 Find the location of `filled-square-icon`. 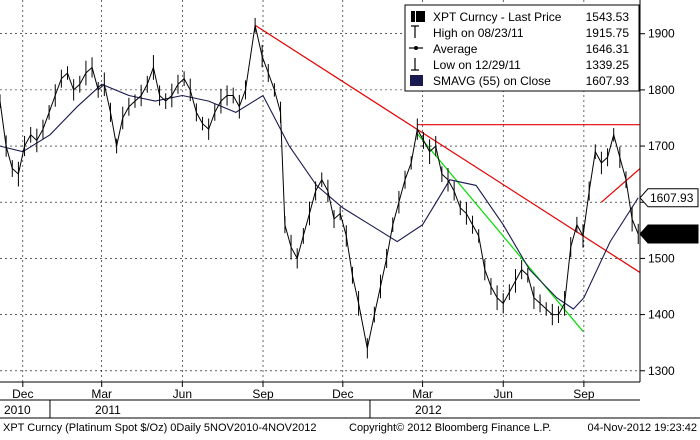

filled-square-icon is located at coordinates (413, 16).